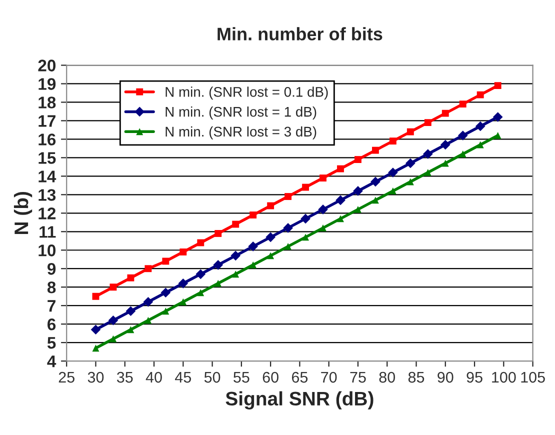 Image resolution: width=555 pixels, height=435 pixels. What do you see at coordinates (47, 158) in the screenshot?
I see `y-tick-label: 15` at bounding box center [47, 158].